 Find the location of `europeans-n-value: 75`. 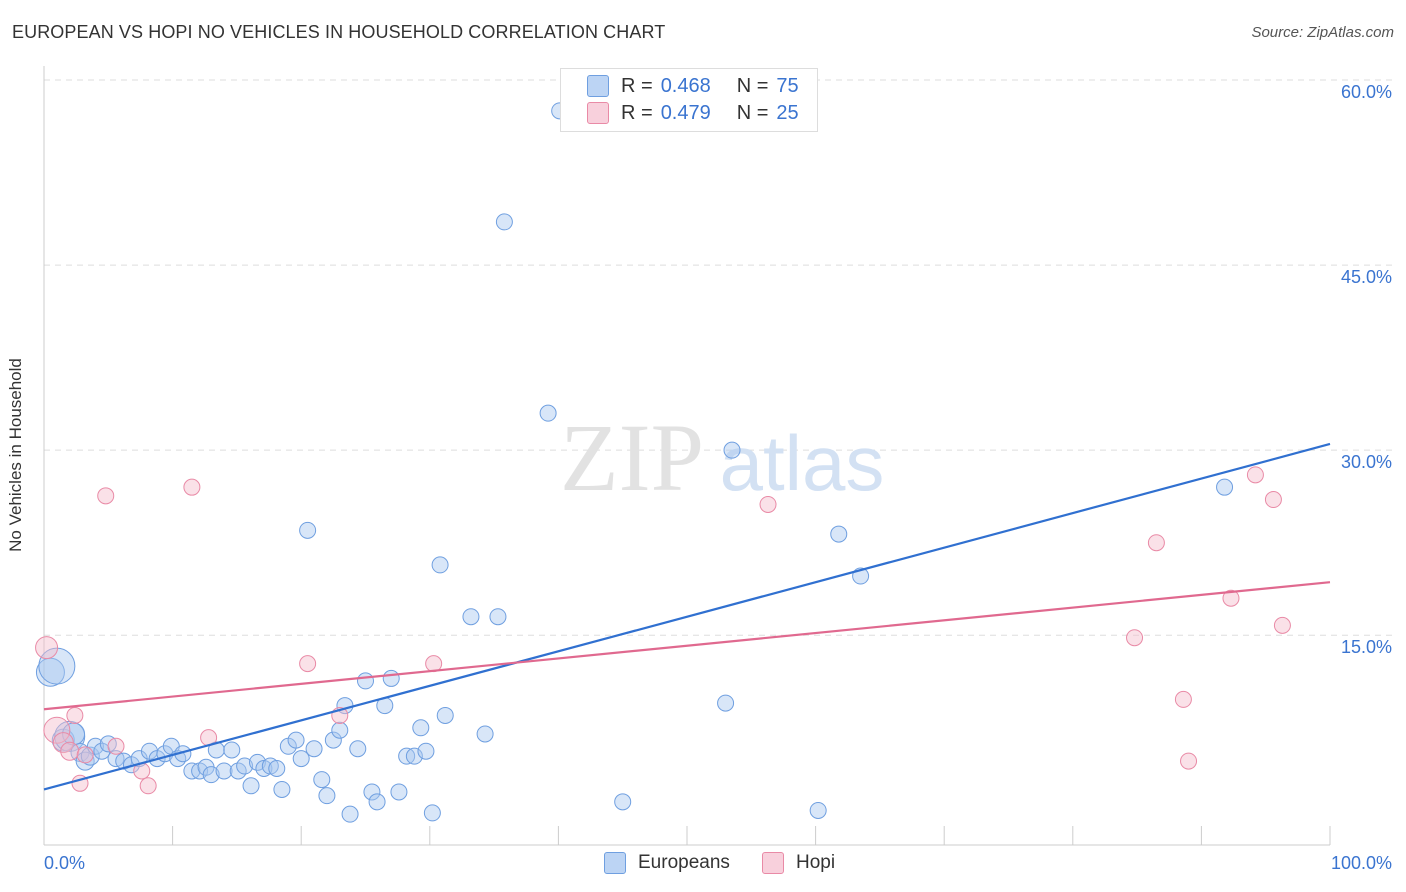

europeans-n-value: 75 is located at coordinates (787, 85).